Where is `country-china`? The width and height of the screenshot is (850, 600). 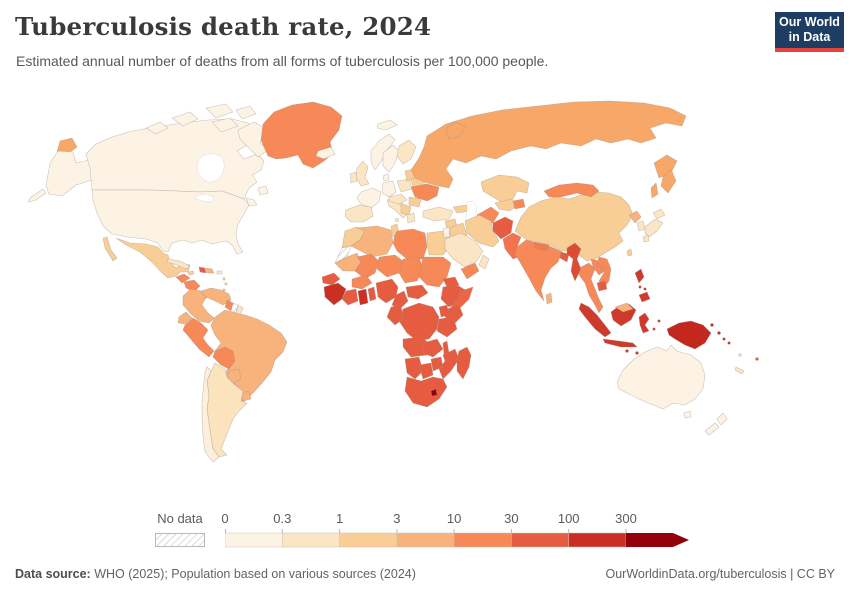 country-china is located at coordinates (574, 226).